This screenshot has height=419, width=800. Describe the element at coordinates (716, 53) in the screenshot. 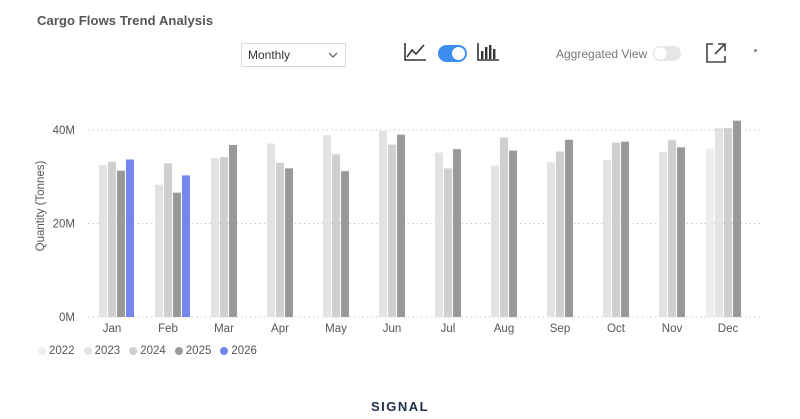

I see `expand-icon` at that location.